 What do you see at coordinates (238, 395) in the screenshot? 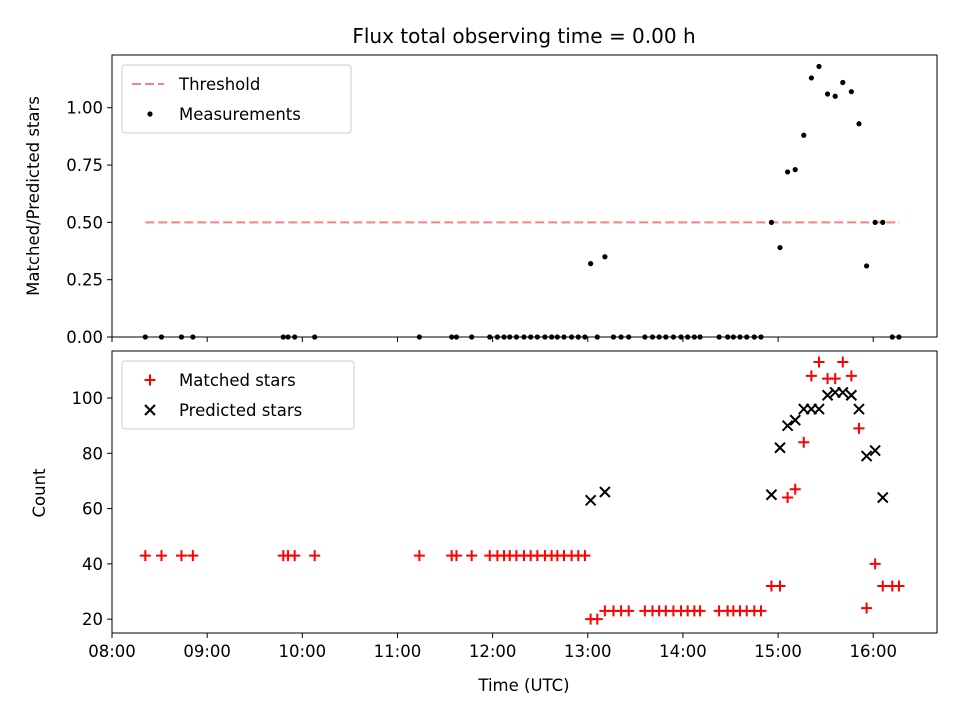
I see `count-legend` at bounding box center [238, 395].